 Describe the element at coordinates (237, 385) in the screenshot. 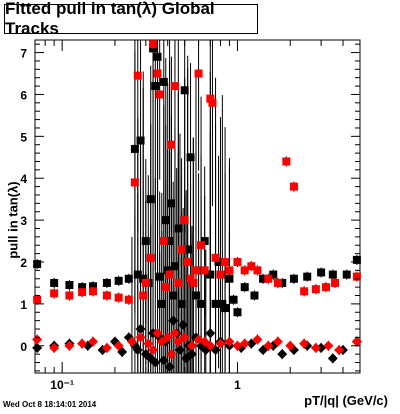

I see `x-tick-label: 1` at that location.